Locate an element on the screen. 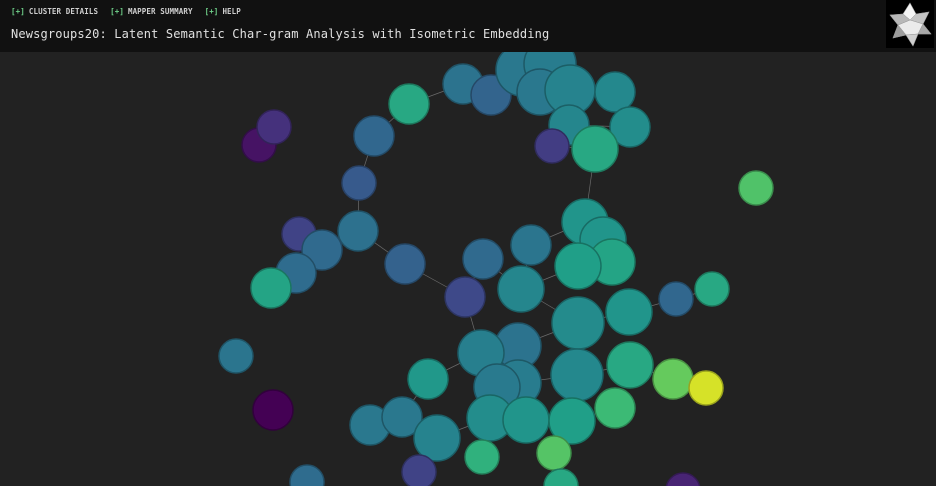  help-toggle: [+] HELP is located at coordinates (223, 11).